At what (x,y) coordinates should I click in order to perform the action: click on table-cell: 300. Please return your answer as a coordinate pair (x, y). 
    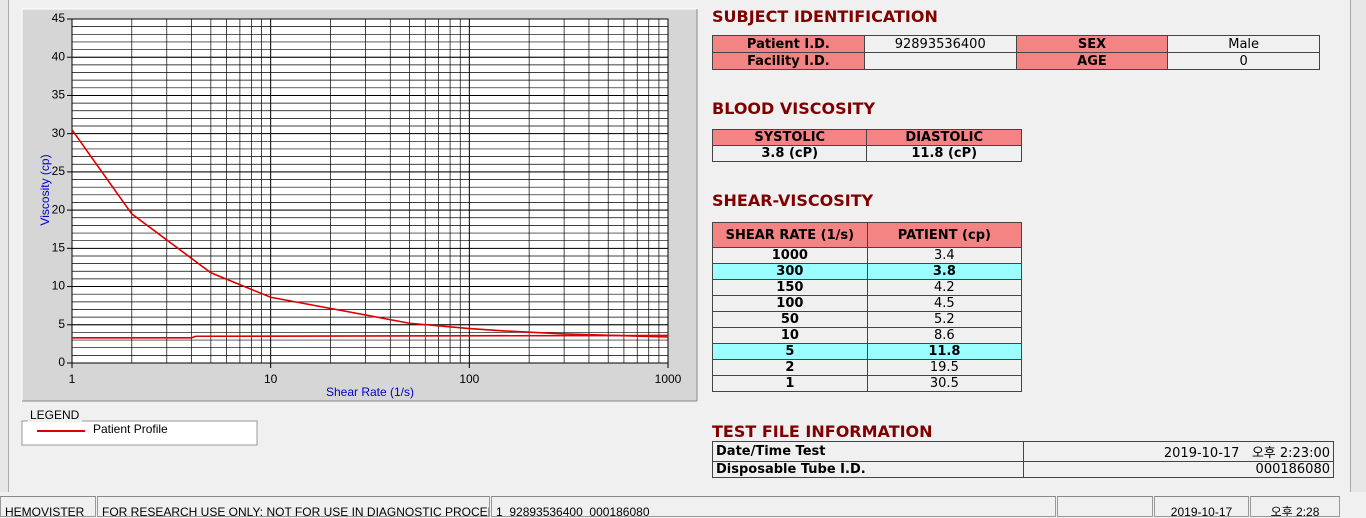
    Looking at the image, I should click on (790, 271).